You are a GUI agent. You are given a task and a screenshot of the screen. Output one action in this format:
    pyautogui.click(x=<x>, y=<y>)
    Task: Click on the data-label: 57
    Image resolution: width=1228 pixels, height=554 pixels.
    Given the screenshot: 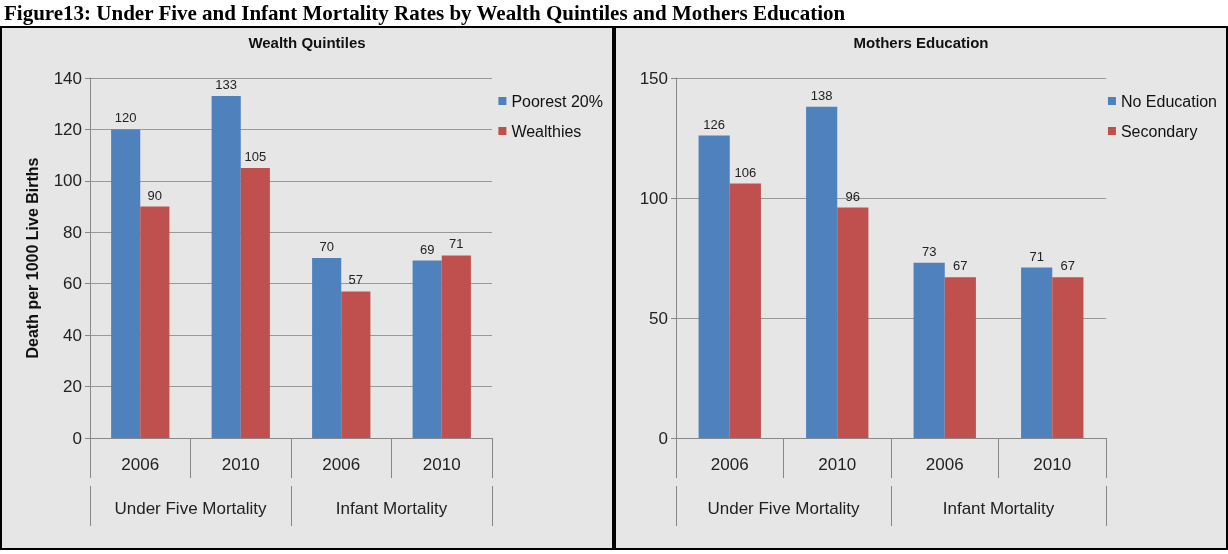 What is the action you would take?
    pyautogui.click(x=356, y=280)
    